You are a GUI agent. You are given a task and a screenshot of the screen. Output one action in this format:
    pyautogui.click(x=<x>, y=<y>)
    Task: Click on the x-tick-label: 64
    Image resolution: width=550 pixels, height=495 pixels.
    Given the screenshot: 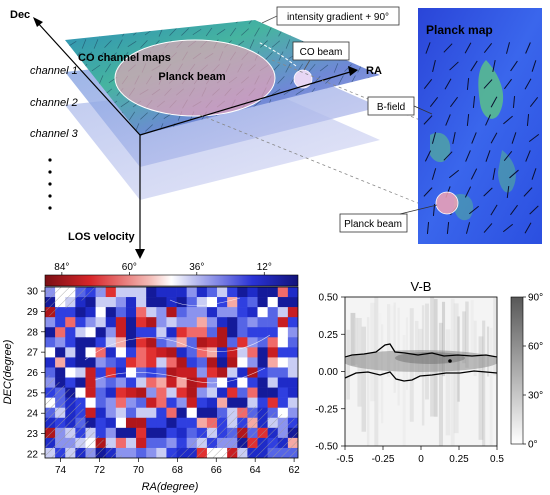 What is the action you would take?
    pyautogui.click(x=256, y=470)
    